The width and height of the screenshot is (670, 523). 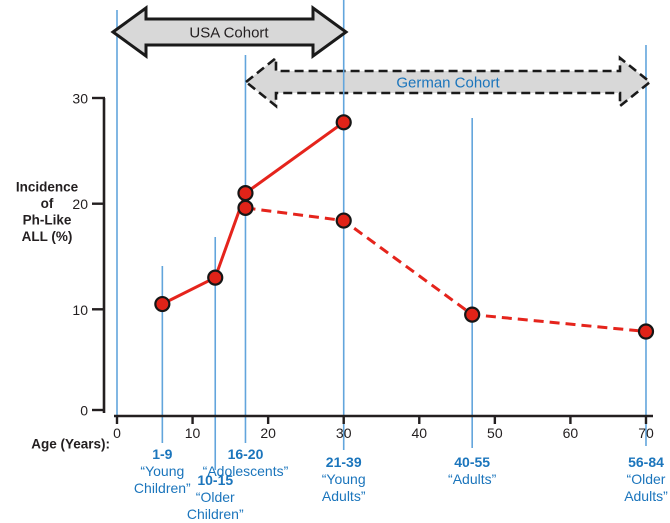 What do you see at coordinates (268, 433) in the screenshot?
I see `x-tick-label: 20` at bounding box center [268, 433].